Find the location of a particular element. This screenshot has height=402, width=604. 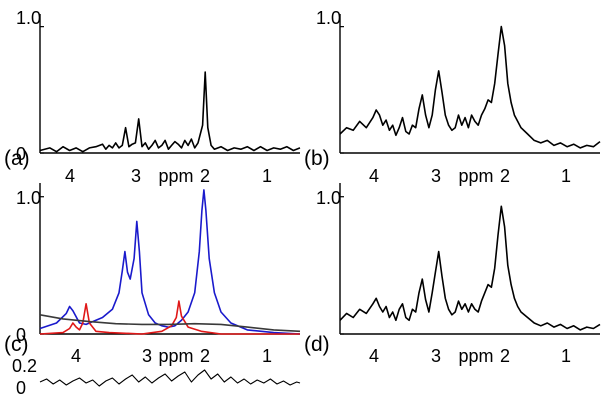

x-tick-label-d: 4 is located at coordinates (374, 356).